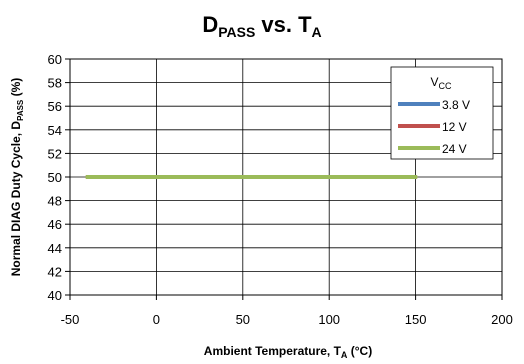 Image resolution: width=524 pixels, height=364 pixels. Describe the element at coordinates (236, 32) in the screenshot. I see `title-main-subscript: PASS` at that location.